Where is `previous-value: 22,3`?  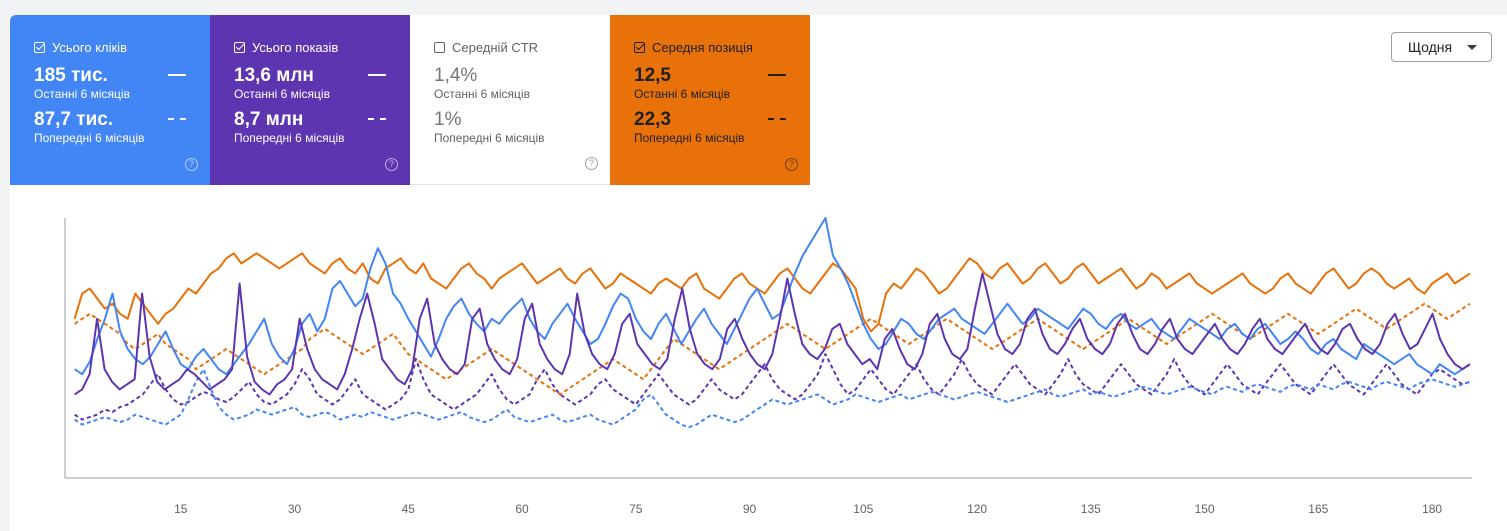 previous-value: 22,3 is located at coordinates (652, 119).